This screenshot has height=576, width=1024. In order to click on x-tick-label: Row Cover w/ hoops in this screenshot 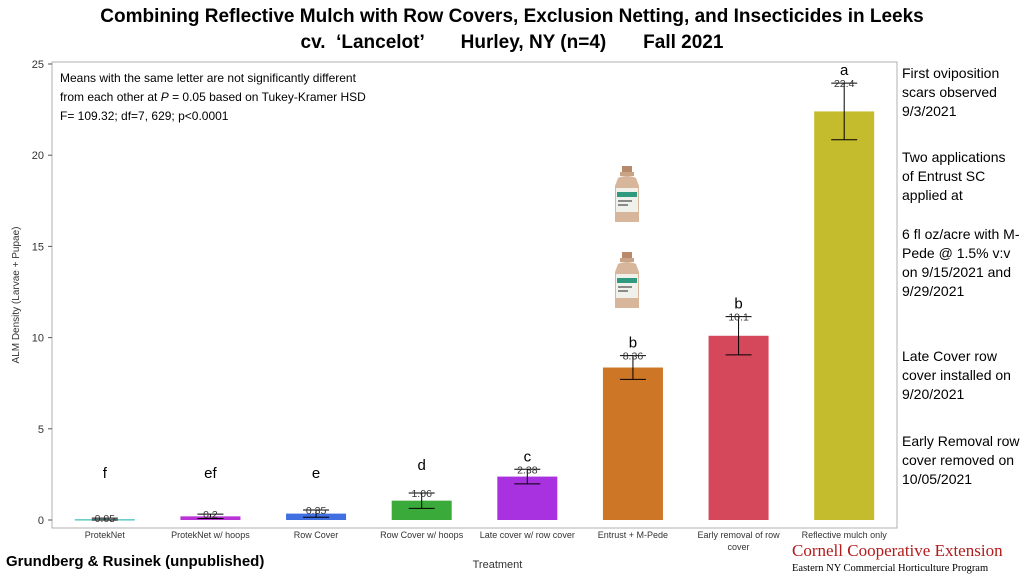, I will do `click(422, 535)`.